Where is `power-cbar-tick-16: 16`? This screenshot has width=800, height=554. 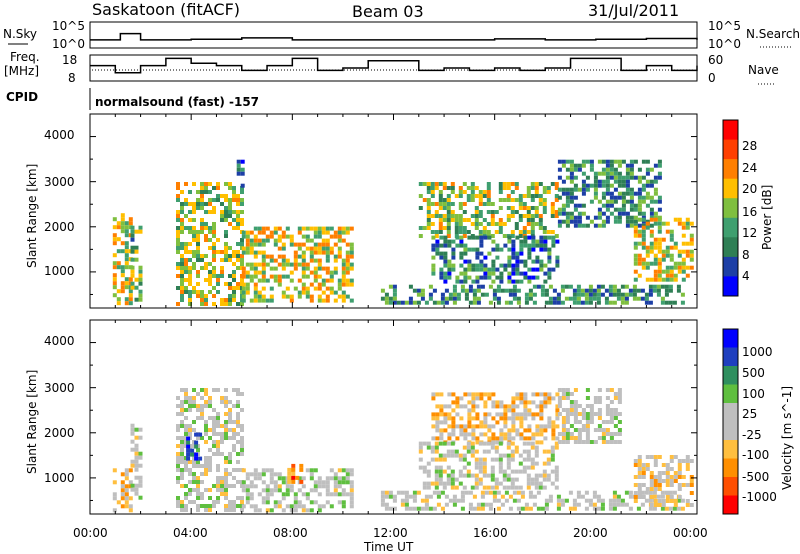
power-cbar-tick-16: 16 is located at coordinates (749, 212).